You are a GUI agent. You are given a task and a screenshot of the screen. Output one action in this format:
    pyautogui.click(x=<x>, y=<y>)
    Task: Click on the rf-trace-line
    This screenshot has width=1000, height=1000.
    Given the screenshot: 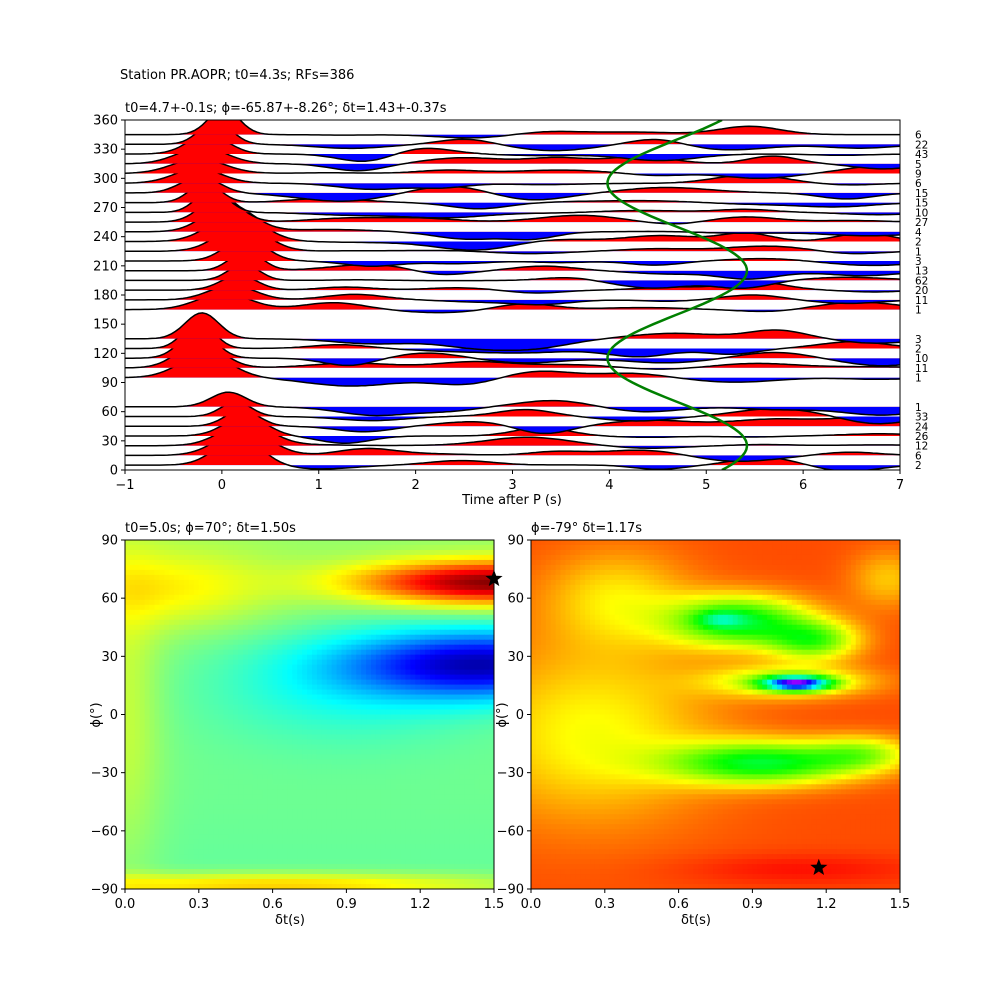 What is the action you would take?
    pyautogui.click(x=512, y=159)
    